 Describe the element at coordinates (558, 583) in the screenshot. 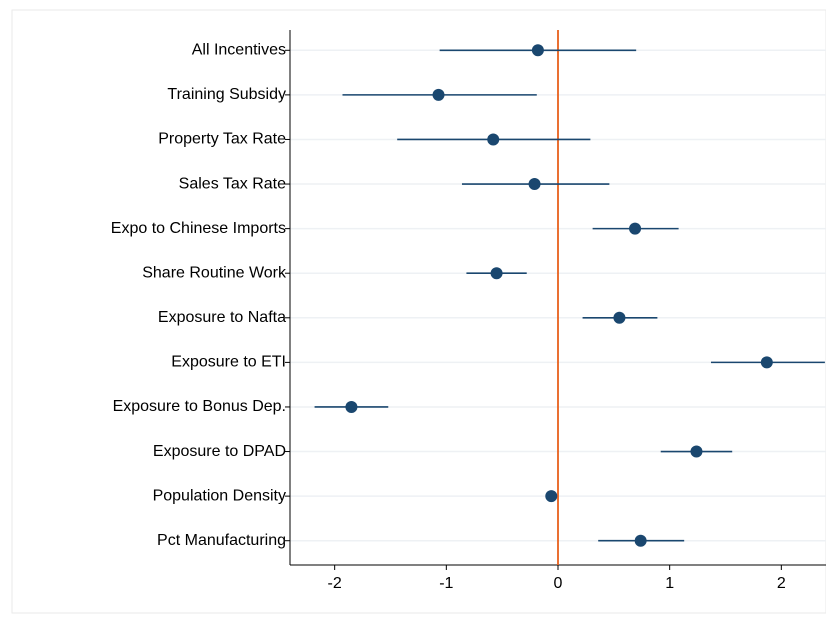

I see `x-tick-label: 0` at that location.